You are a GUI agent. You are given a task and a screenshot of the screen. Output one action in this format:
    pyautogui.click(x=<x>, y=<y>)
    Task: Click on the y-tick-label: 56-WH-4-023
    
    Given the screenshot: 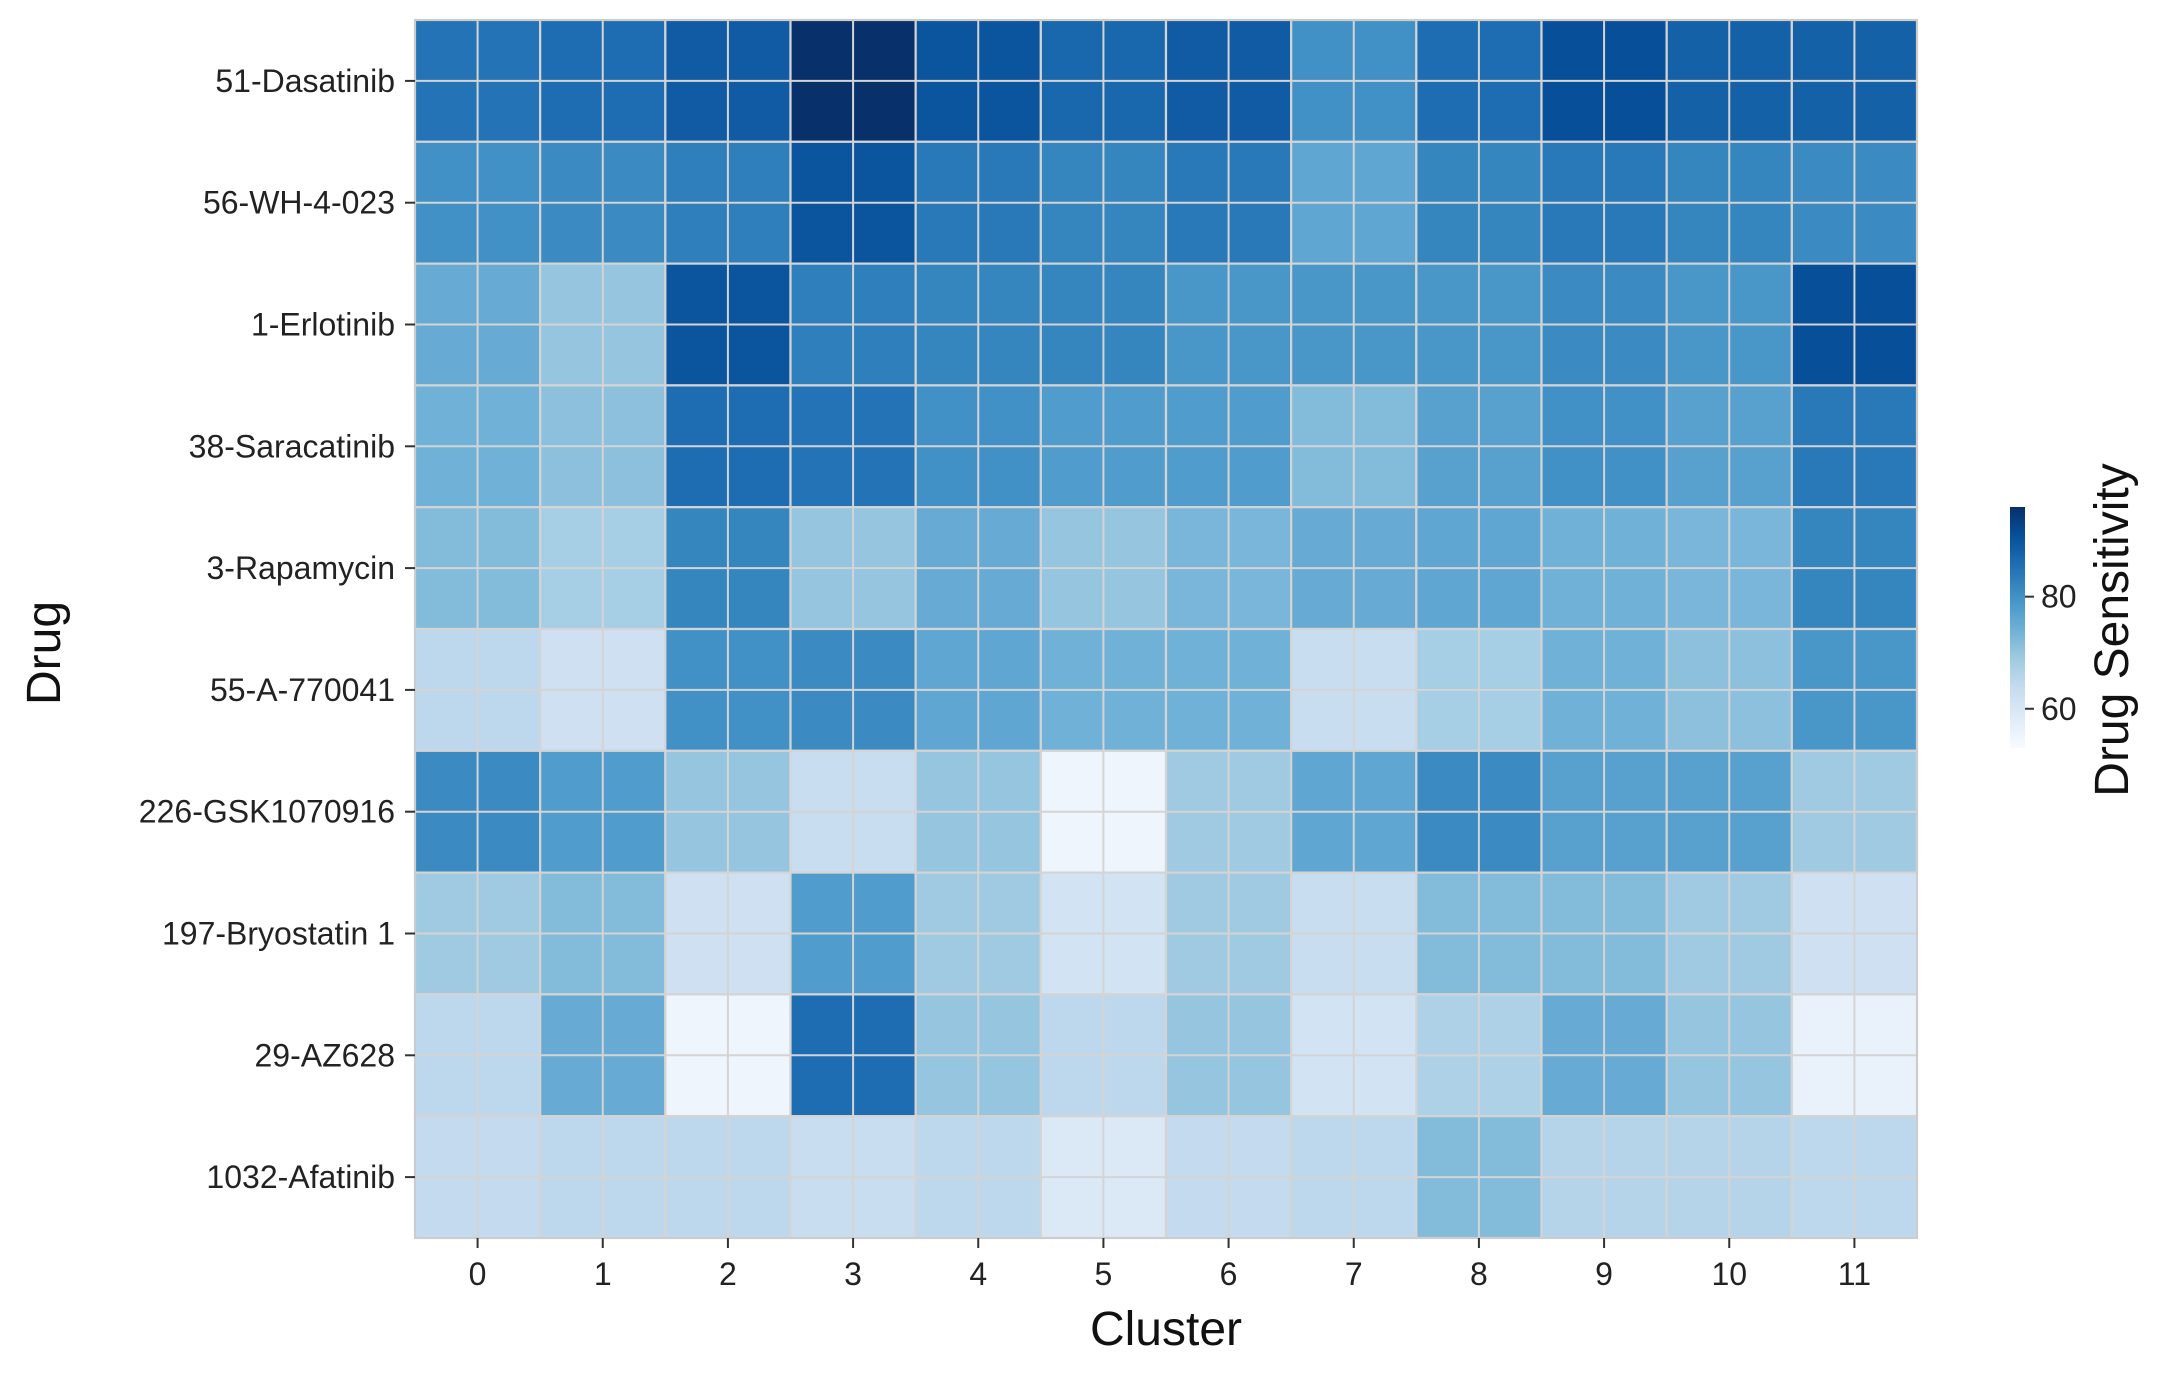 What is the action you would take?
    pyautogui.click(x=299, y=203)
    